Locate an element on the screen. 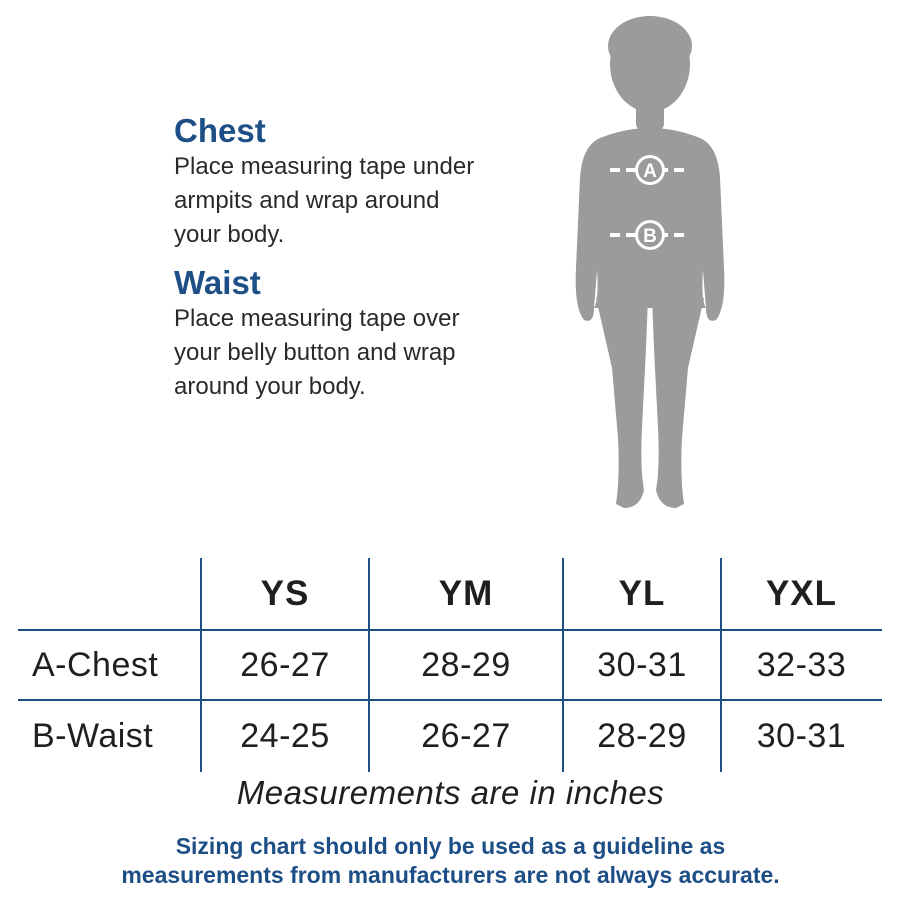  chest-marker-a: A is located at coordinates (650, 170).